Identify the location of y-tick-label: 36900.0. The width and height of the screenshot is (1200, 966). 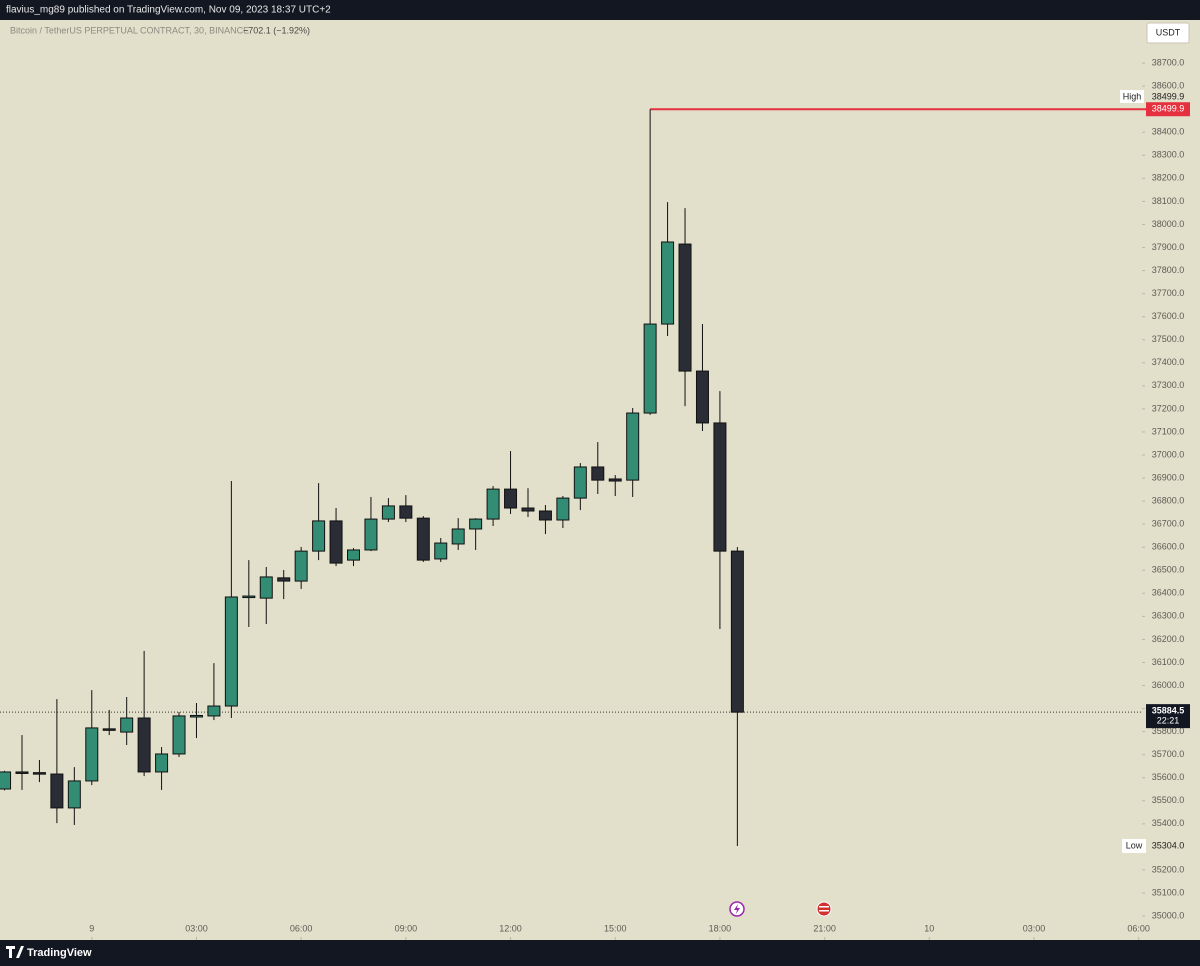
(1168, 477).